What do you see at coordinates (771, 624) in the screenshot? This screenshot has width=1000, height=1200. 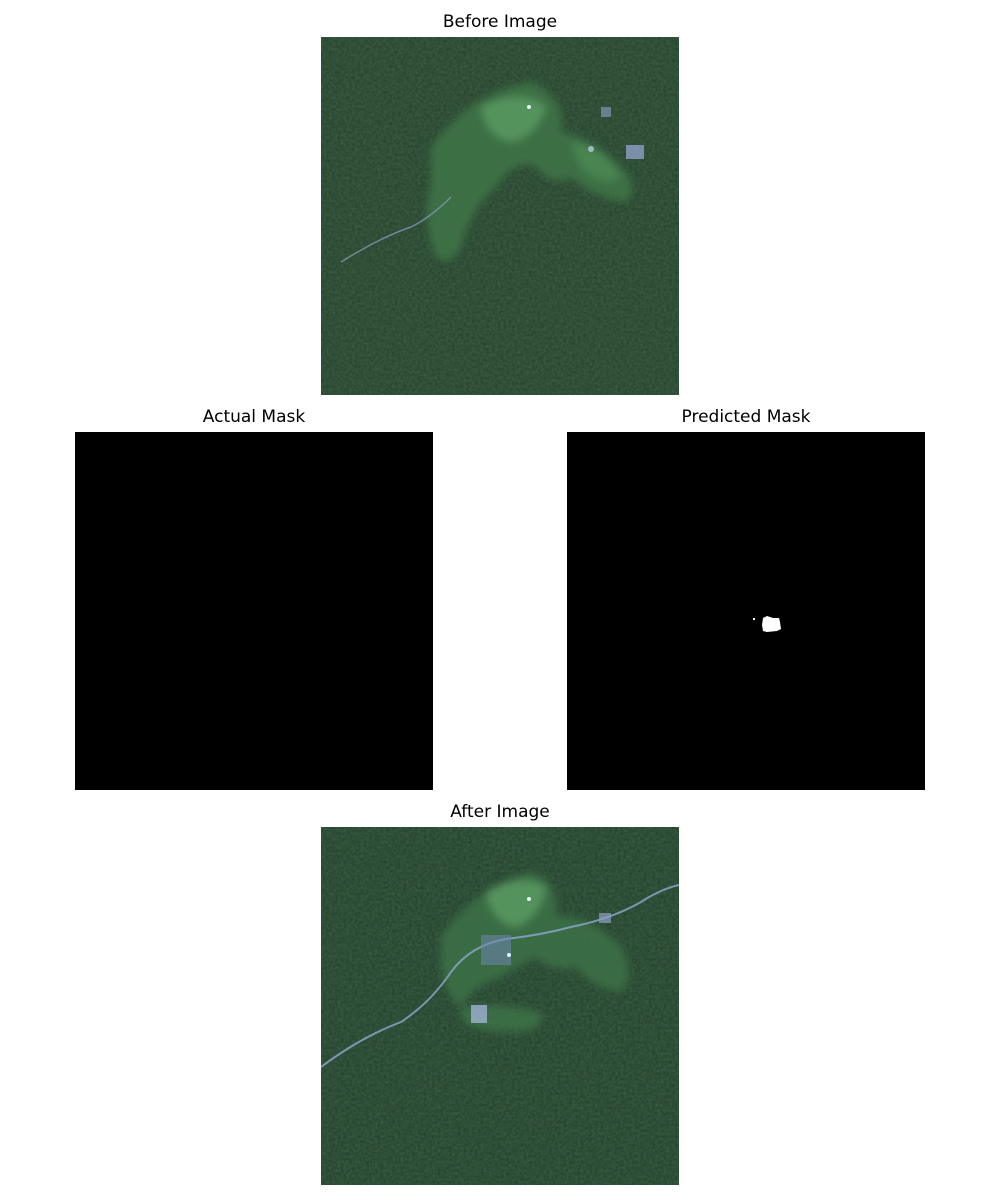 I see `predicted-blob` at bounding box center [771, 624].